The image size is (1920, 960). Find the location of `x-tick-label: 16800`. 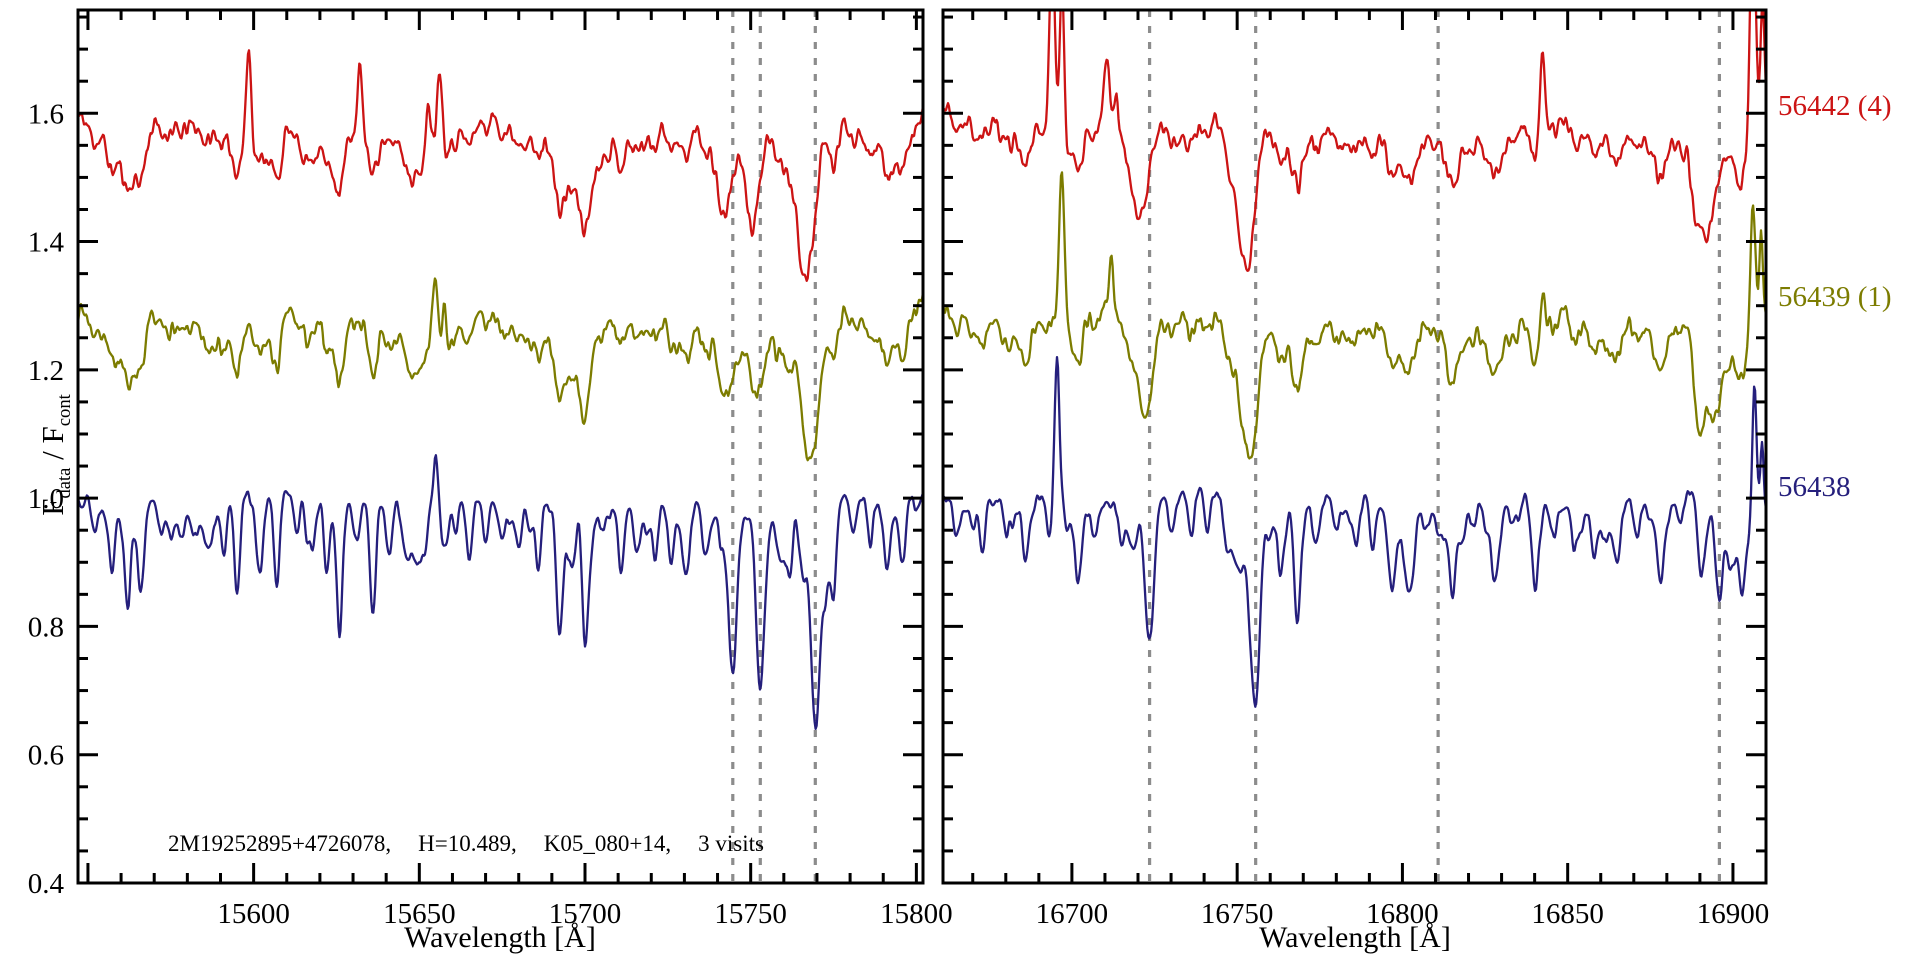

x-tick-label: 16800 is located at coordinates (1402, 914).